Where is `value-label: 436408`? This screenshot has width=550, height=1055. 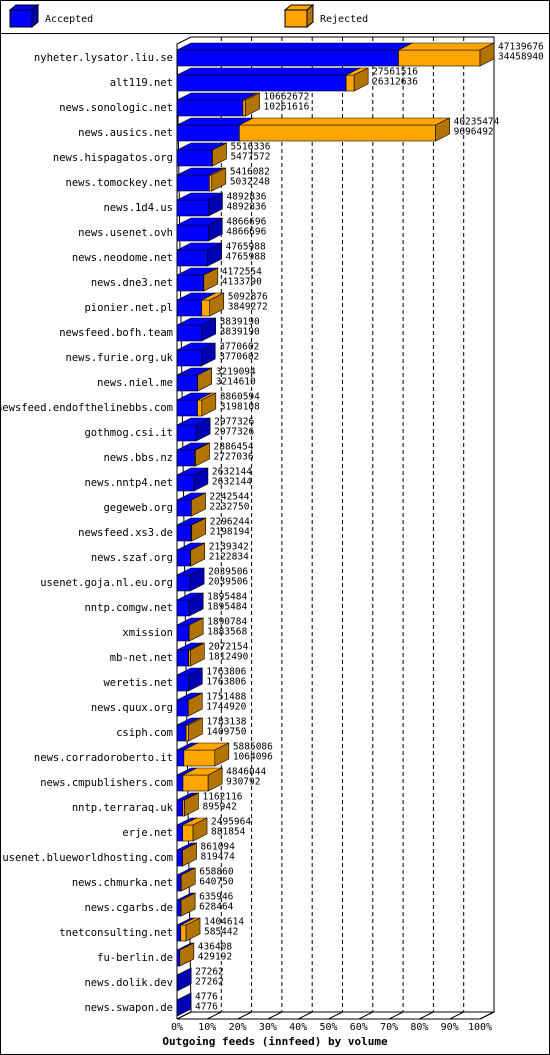
value-label: 436408 is located at coordinates (215, 947).